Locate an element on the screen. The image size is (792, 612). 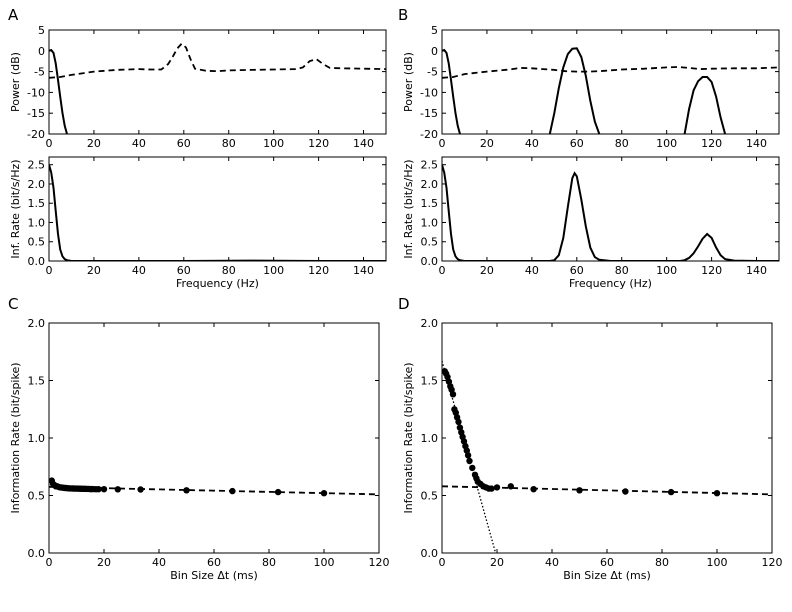
panel-letter-b: B is located at coordinates (403, 15).